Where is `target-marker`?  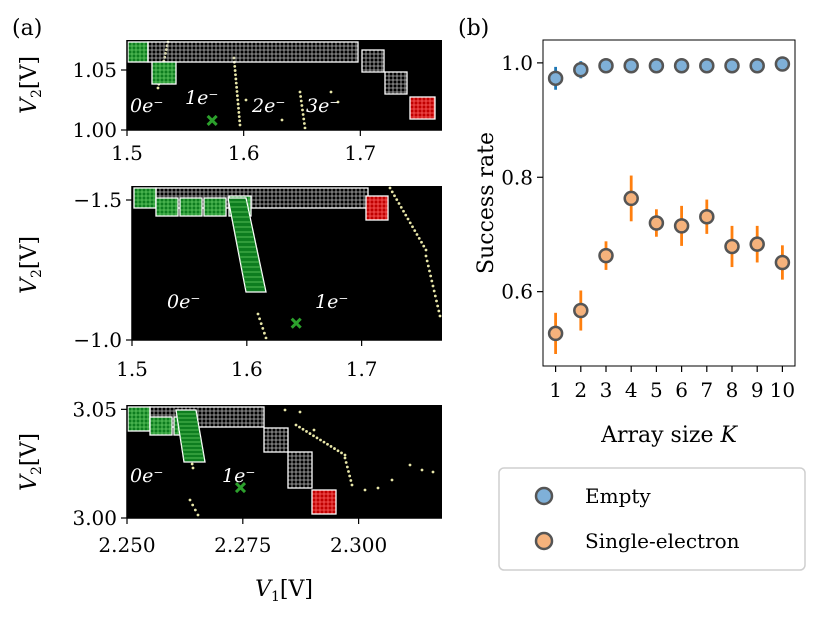
target-marker is located at coordinates (240, 488).